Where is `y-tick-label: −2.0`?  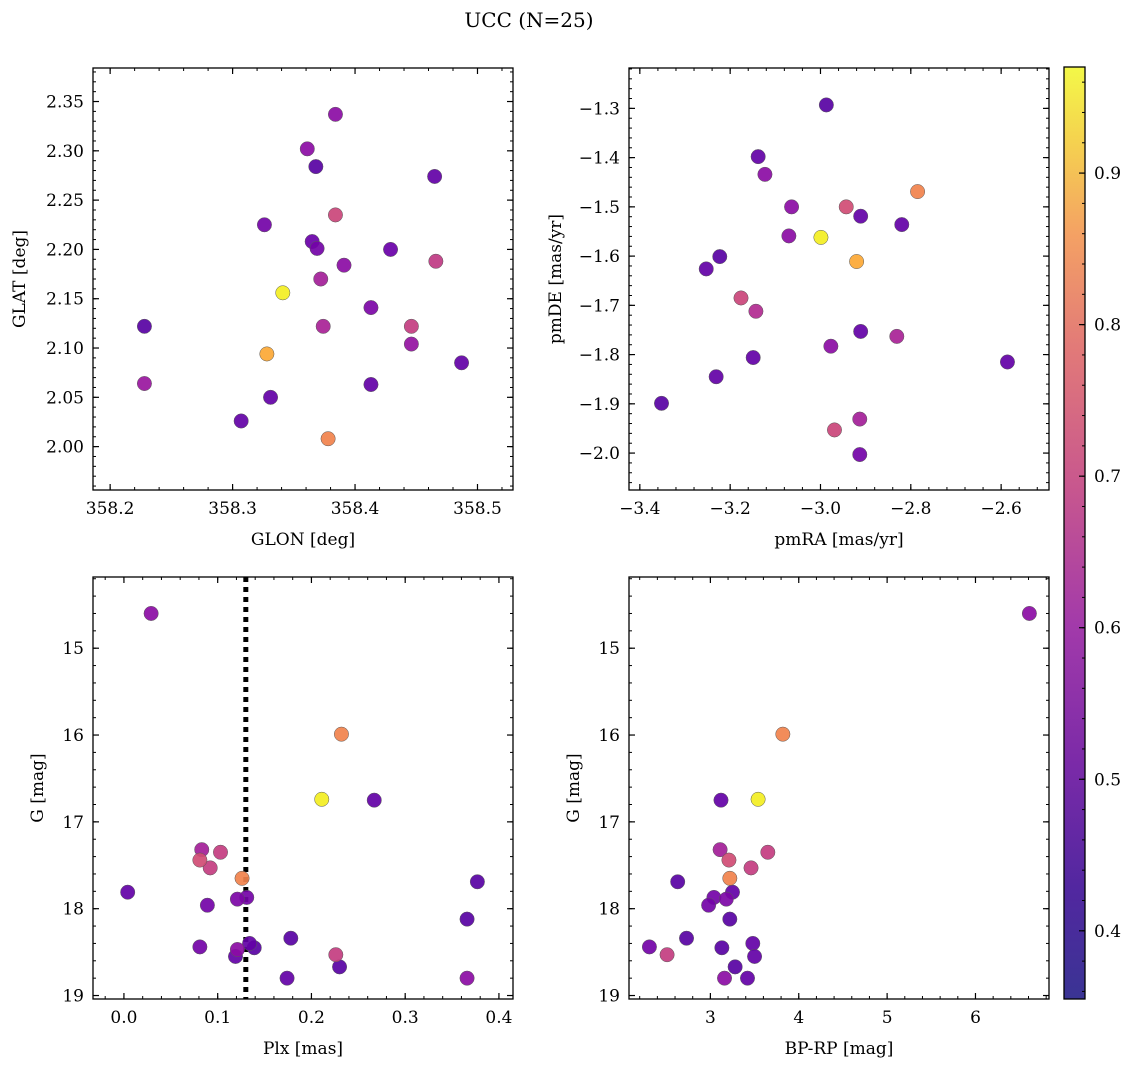
y-tick-label: −2.0 is located at coordinates (599, 454).